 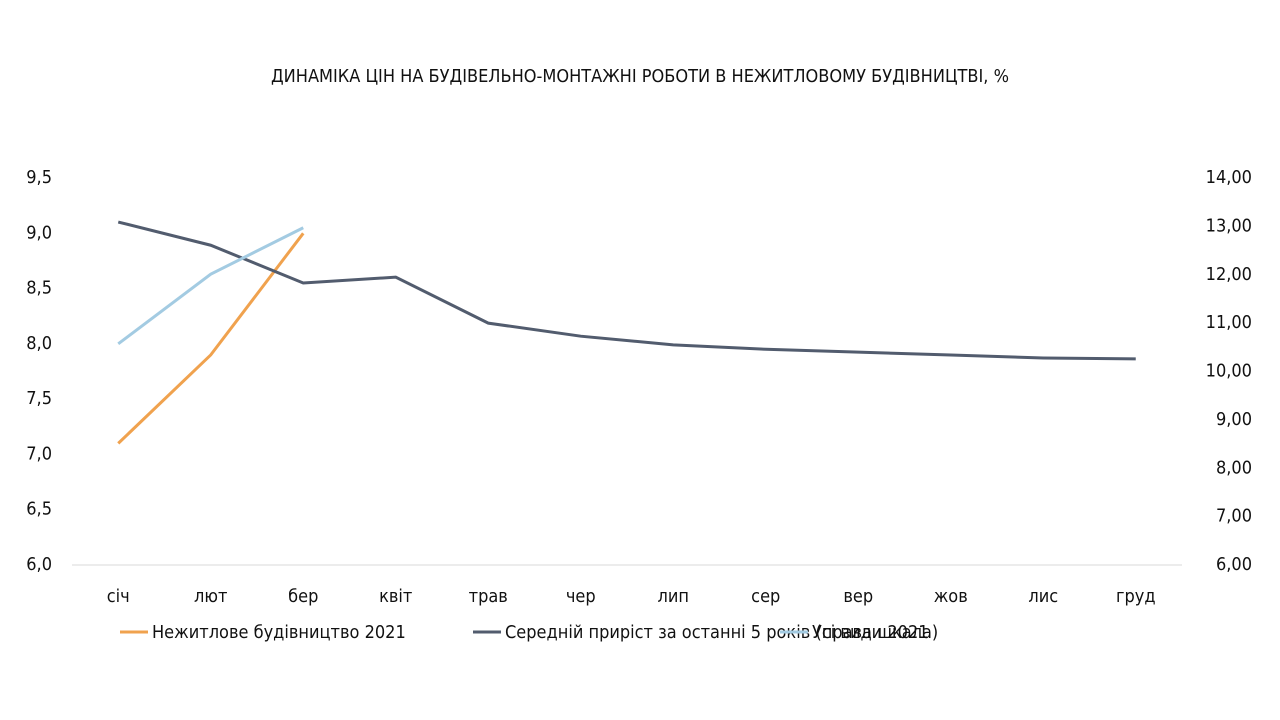 I want to click on y-tick-label: 8,5, so click(x=39, y=288).